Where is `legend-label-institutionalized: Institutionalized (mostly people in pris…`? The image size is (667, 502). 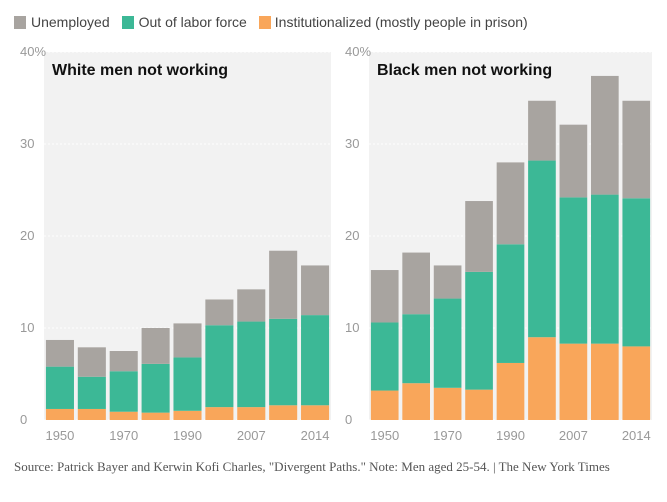
legend-label-institutionalized: Institutionalized (mostly people in pris… is located at coordinates (401, 22).